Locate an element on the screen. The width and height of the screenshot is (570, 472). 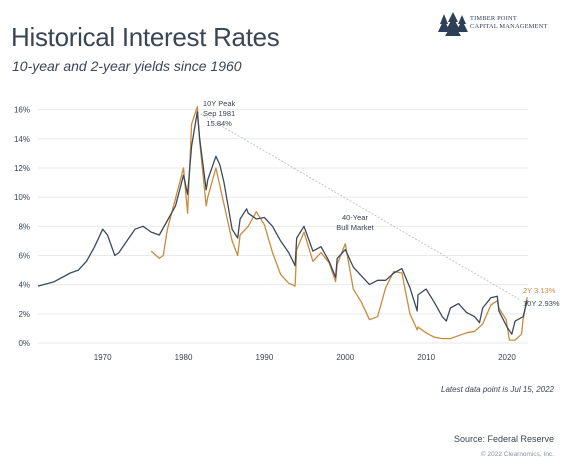
chart-title: Historical Interest Rates is located at coordinates (145, 37).